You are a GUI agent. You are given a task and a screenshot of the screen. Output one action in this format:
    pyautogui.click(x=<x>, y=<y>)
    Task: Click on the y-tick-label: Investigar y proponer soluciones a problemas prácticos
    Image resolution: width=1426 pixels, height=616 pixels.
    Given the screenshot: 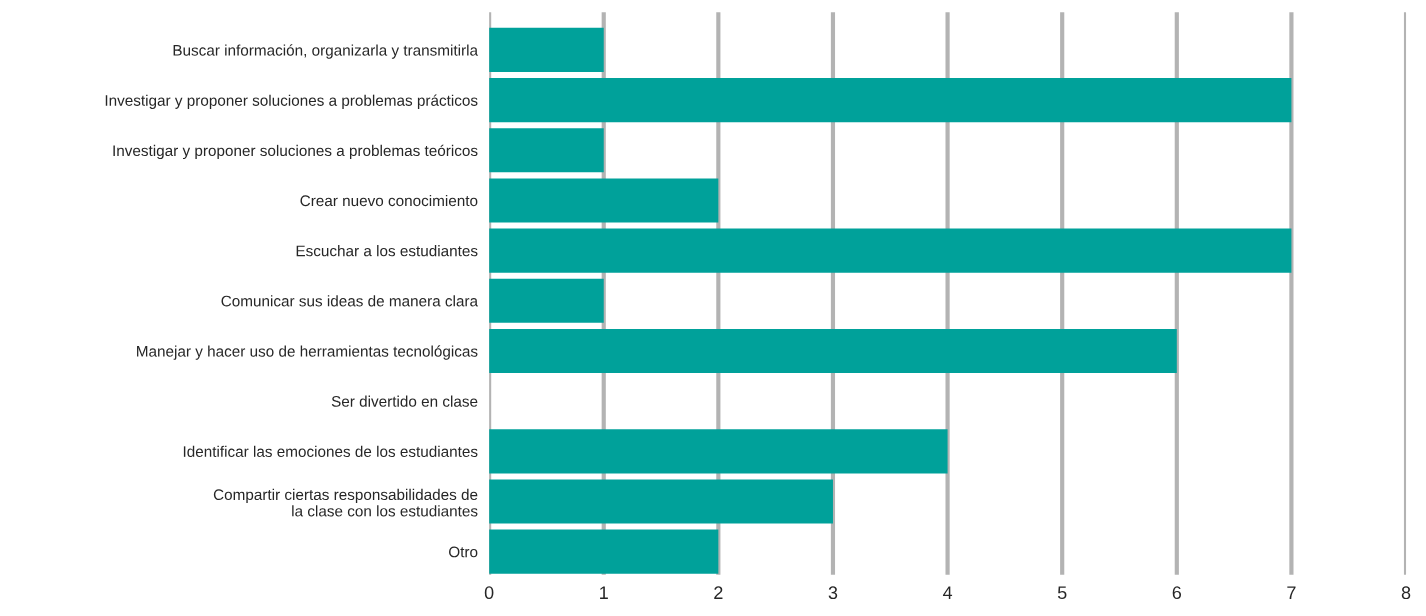 What is the action you would take?
    pyautogui.click(x=291, y=101)
    